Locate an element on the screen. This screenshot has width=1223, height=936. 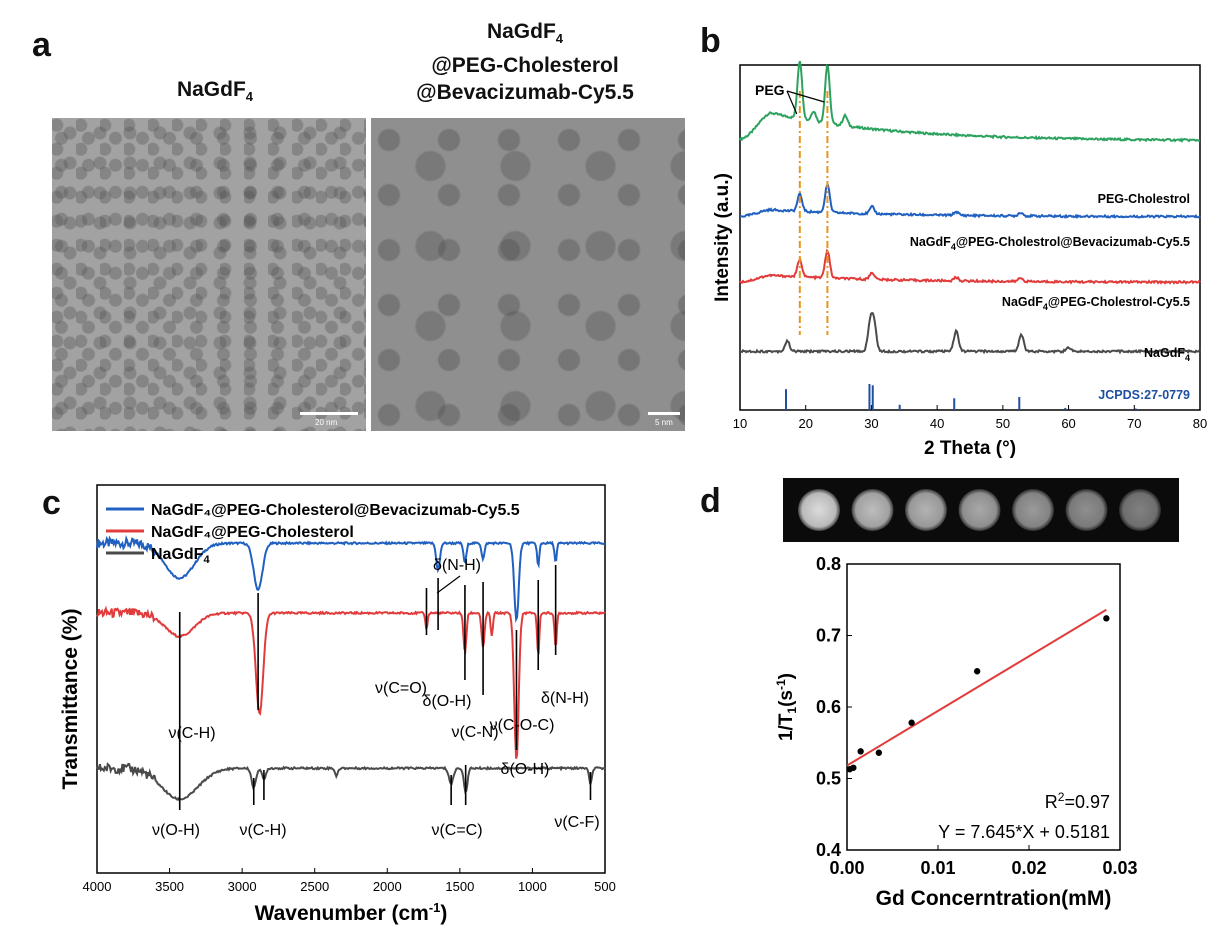
legend-label: NaGdF4 is located at coordinates (180, 556).